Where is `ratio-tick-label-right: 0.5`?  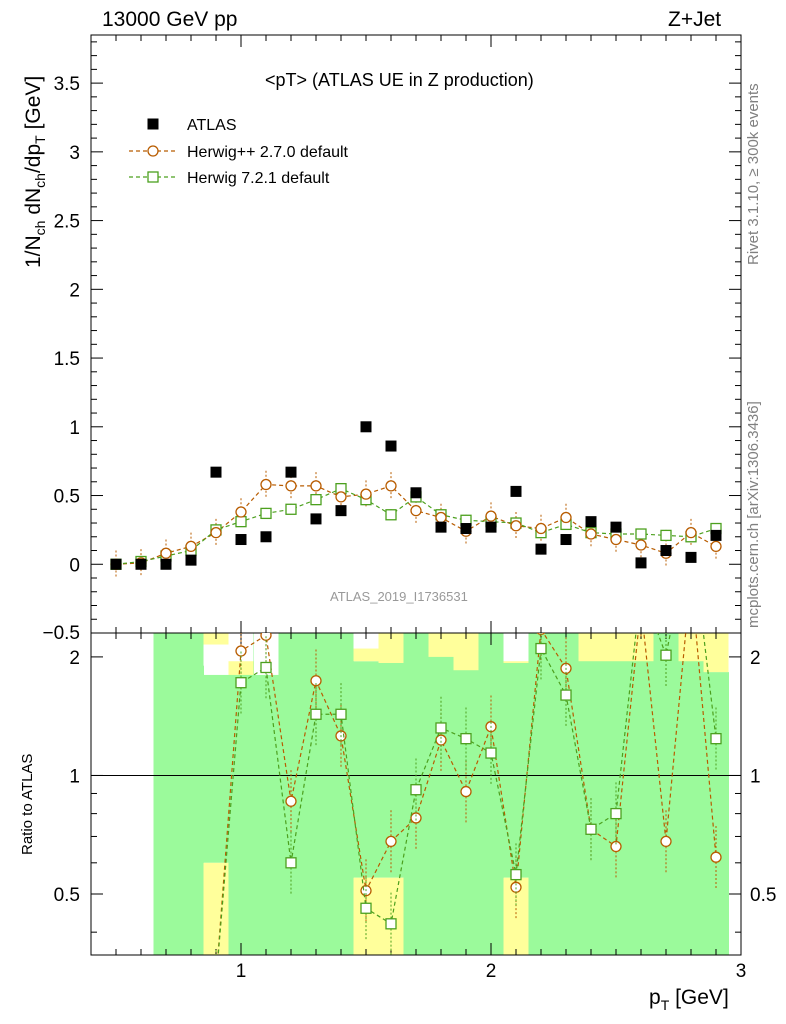 ratio-tick-label-right: 0.5 is located at coordinates (763, 895).